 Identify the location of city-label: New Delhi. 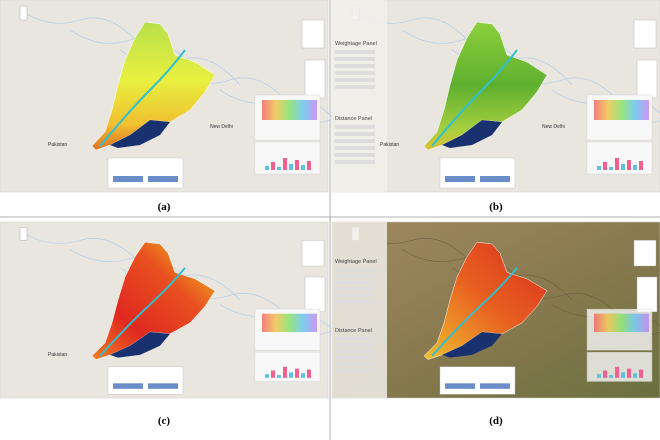
(221, 127).